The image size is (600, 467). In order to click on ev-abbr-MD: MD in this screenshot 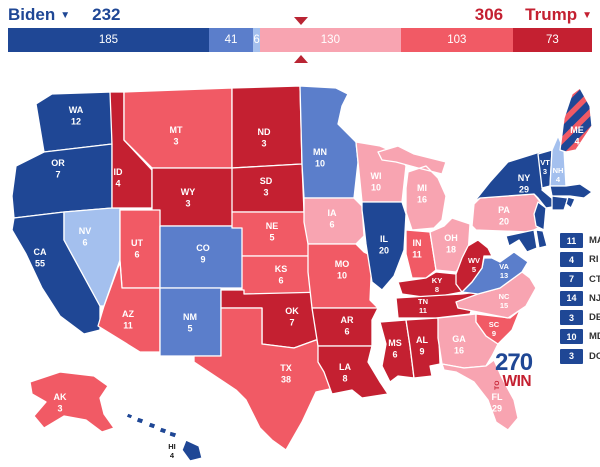, I will do `click(594, 337)`.